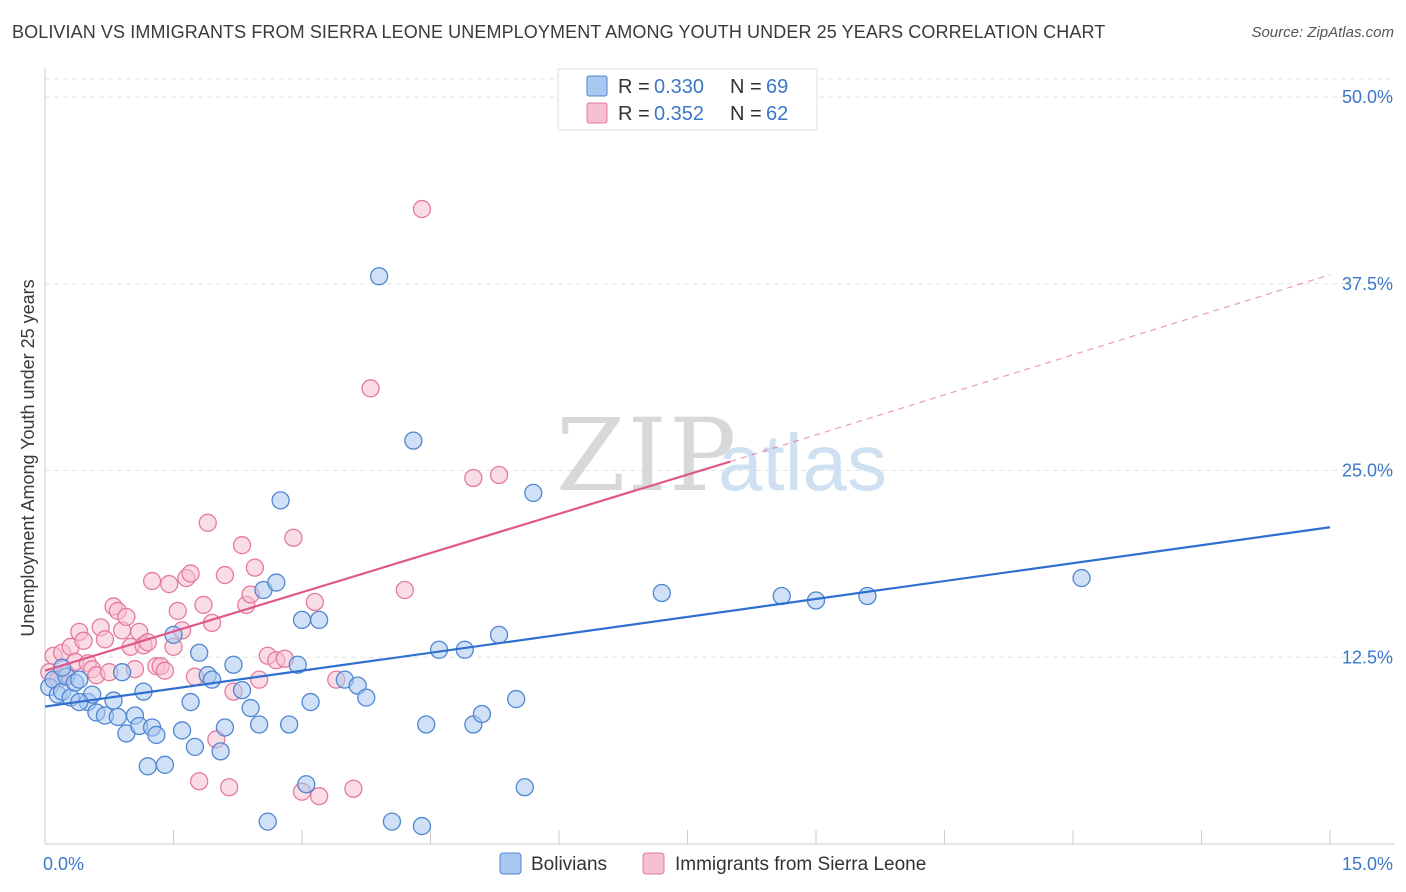 Image resolution: width=1406 pixels, height=892 pixels. Describe the element at coordinates (802, 462) in the screenshot. I see `watermark-atlas: atlas` at that location.